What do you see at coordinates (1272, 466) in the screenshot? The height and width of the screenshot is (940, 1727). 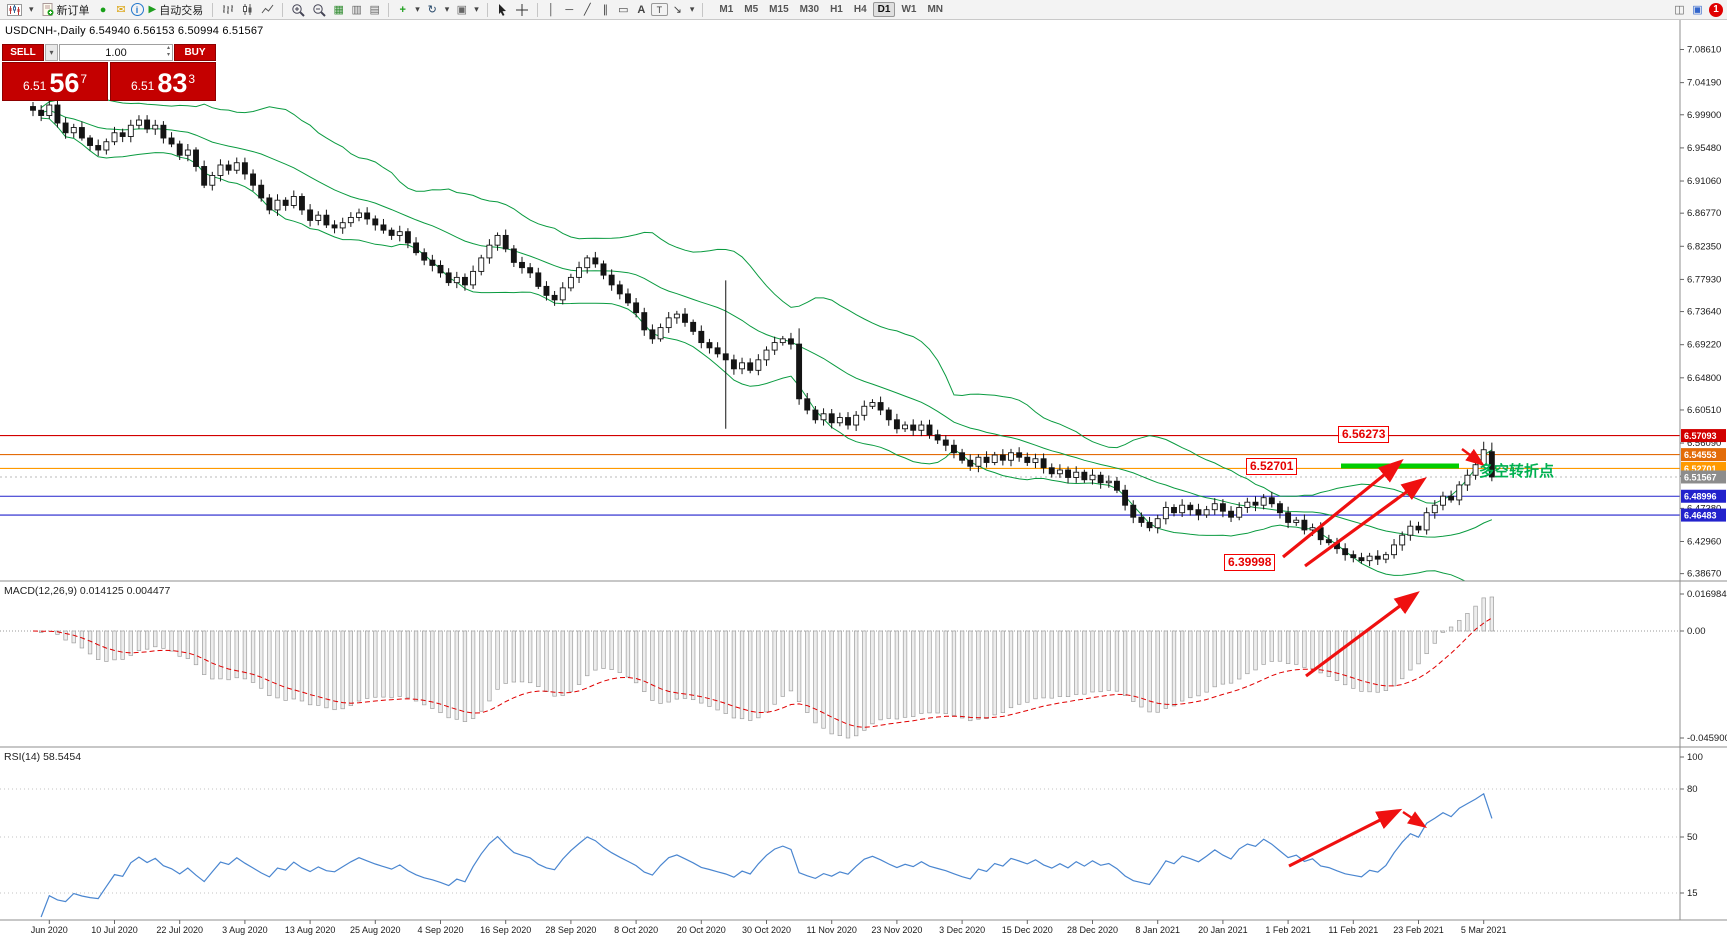 I see `annotation-level-price-box: 6.52701` at bounding box center [1272, 466].